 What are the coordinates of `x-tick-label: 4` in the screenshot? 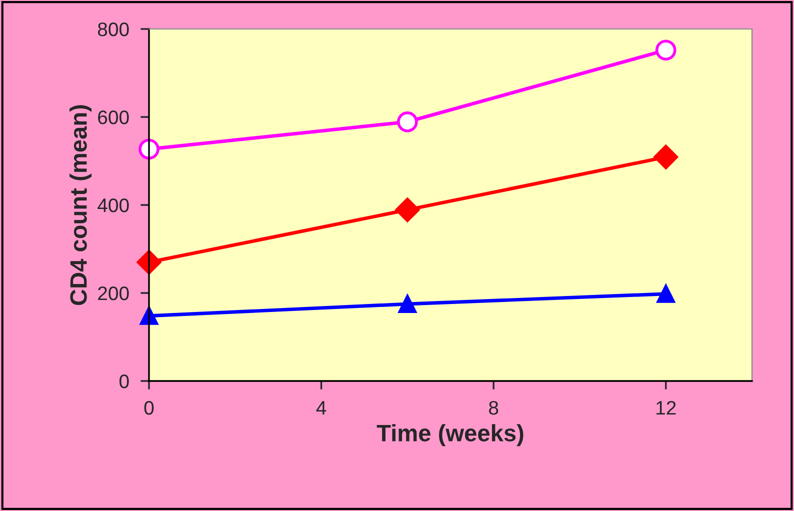 It's located at (321, 408).